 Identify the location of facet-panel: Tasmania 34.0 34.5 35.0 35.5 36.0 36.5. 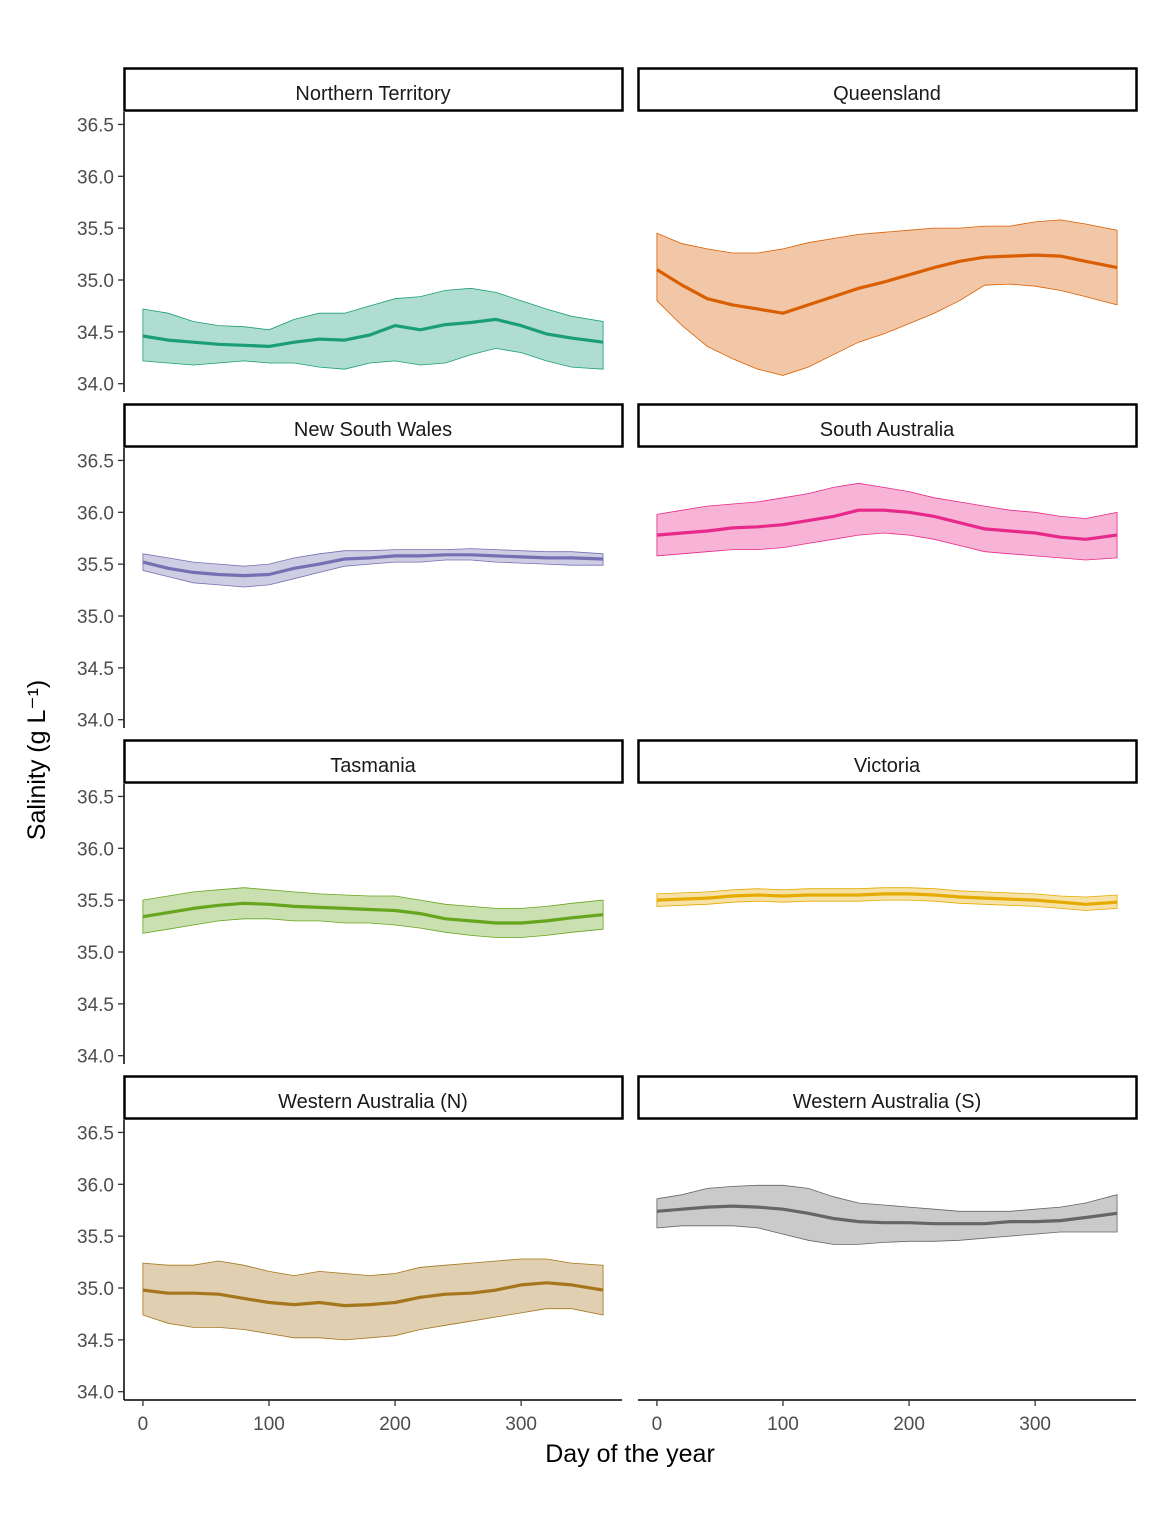
(350, 903).